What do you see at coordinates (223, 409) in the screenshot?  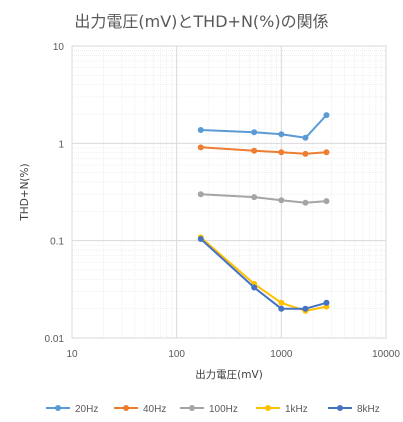 I see `legend-label: 100Hz` at bounding box center [223, 409].